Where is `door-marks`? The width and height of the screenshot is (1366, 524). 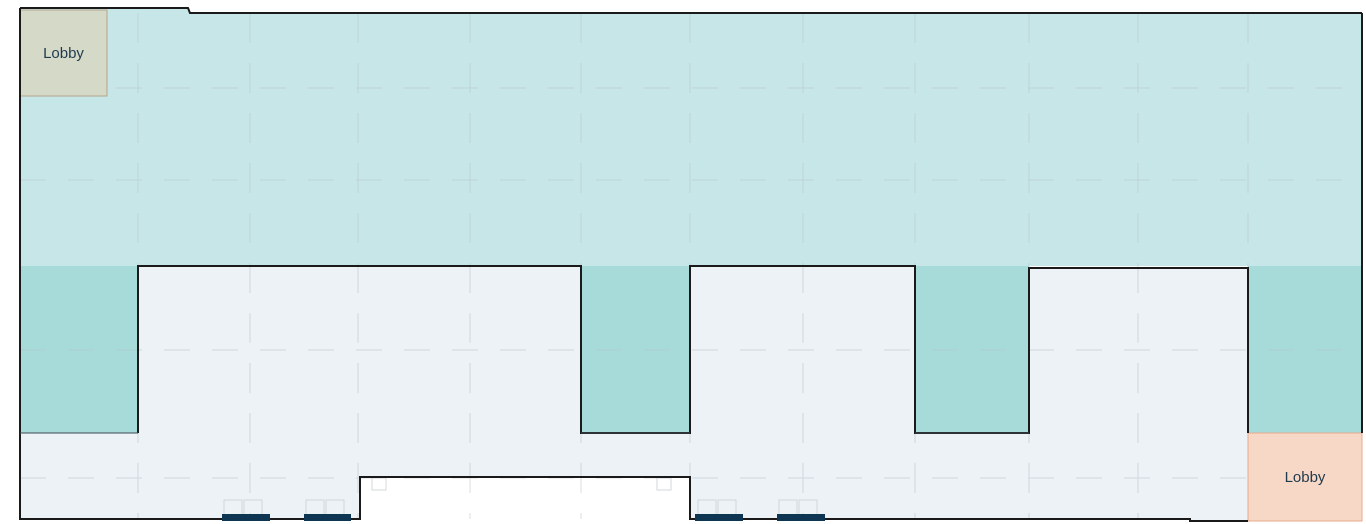
door-marks is located at coordinates (523, 517).